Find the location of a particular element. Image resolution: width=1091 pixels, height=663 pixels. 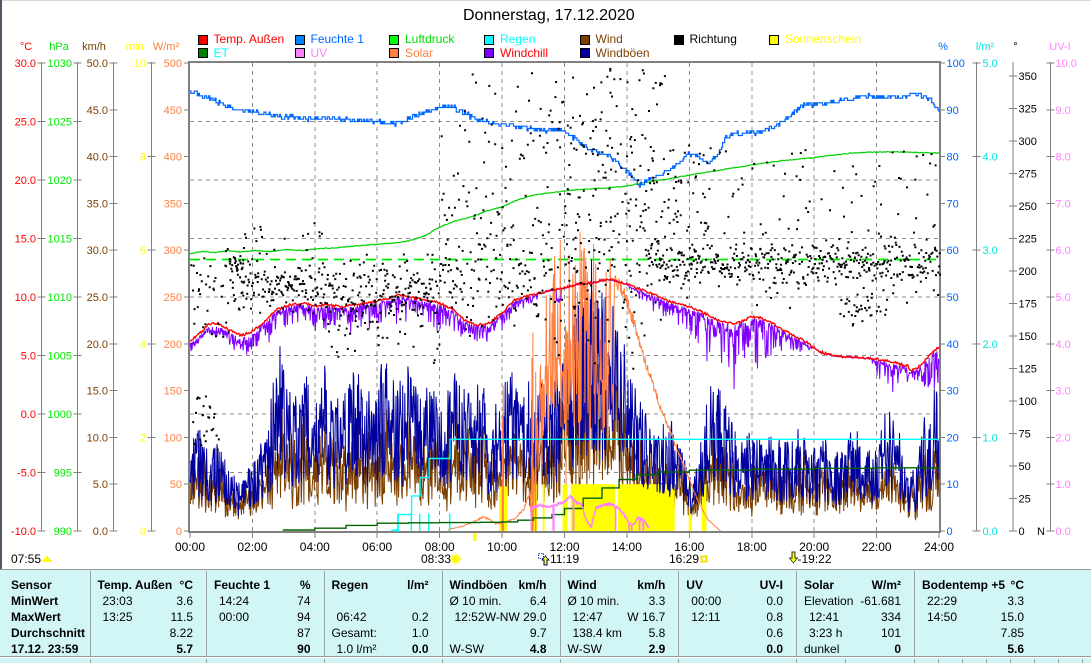

svg-text: 25 is located at coordinates (1025, 500).